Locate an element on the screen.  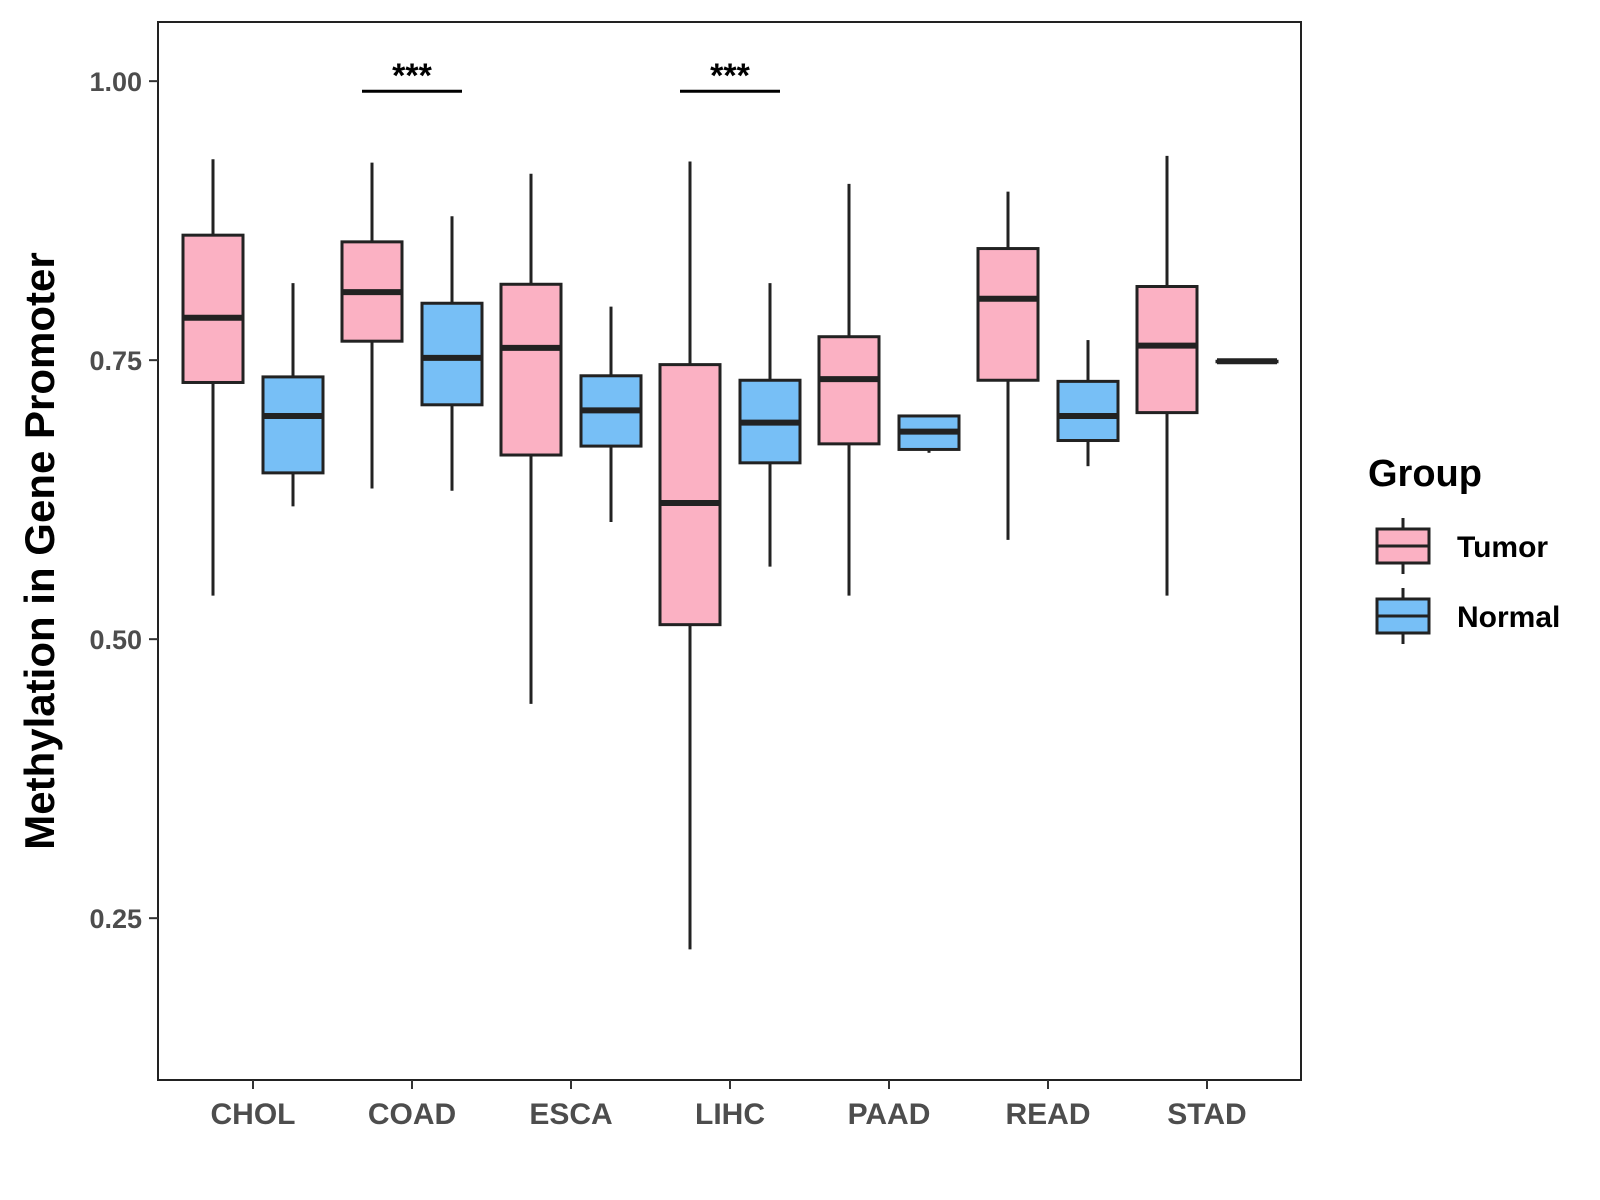
y-tick-label: 0.50 is located at coordinates (115, 640).